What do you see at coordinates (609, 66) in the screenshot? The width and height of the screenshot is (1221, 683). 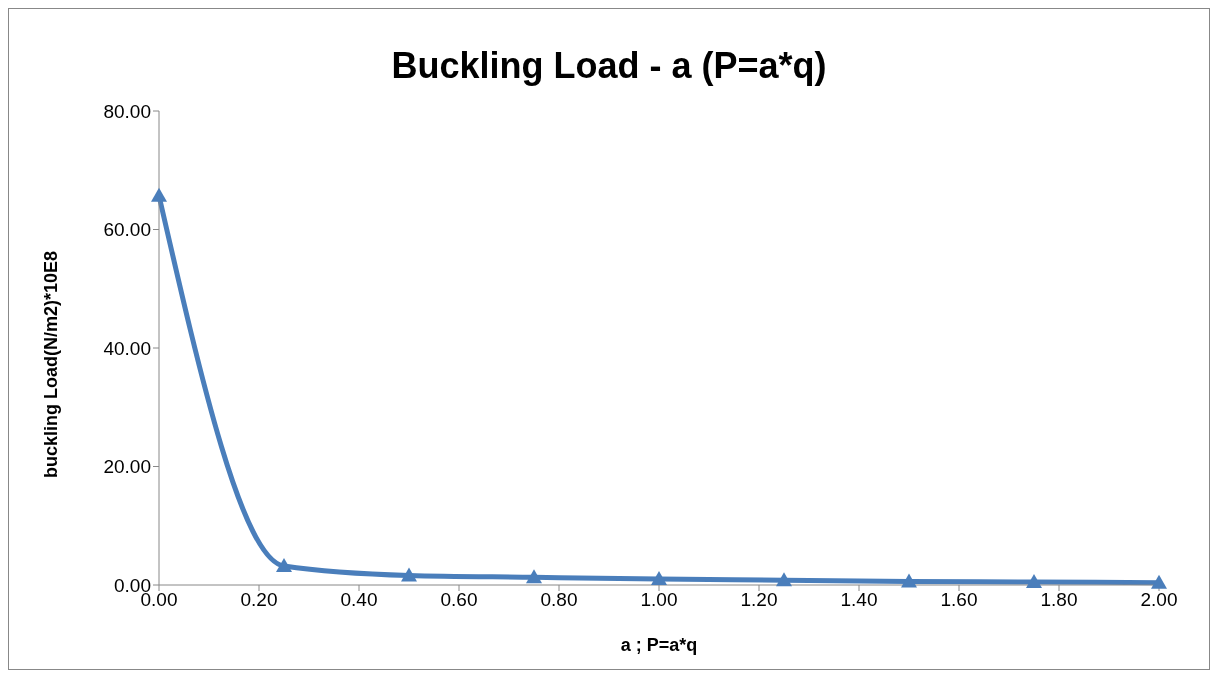 I see `chart-title: Buckling Load - a (P=a*q)` at bounding box center [609, 66].